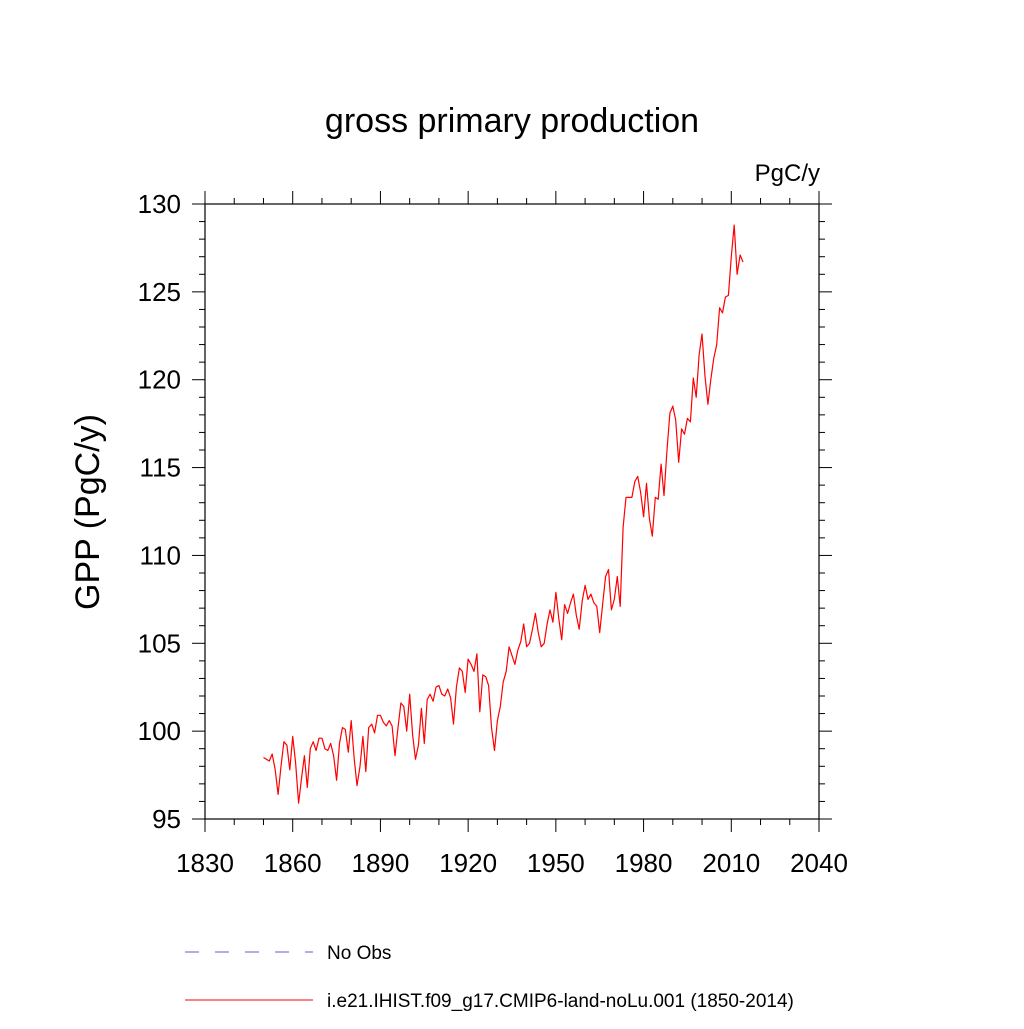 The height and width of the screenshot is (1029, 1024). I want to click on y-tick-label: 115, so click(160, 468).